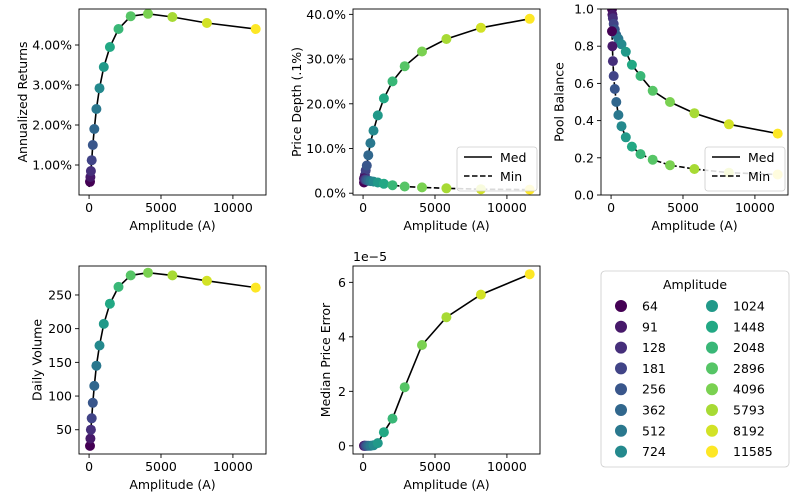 This screenshot has width=800, height=500. I want to click on legend-item-label: 5793, so click(749, 410).